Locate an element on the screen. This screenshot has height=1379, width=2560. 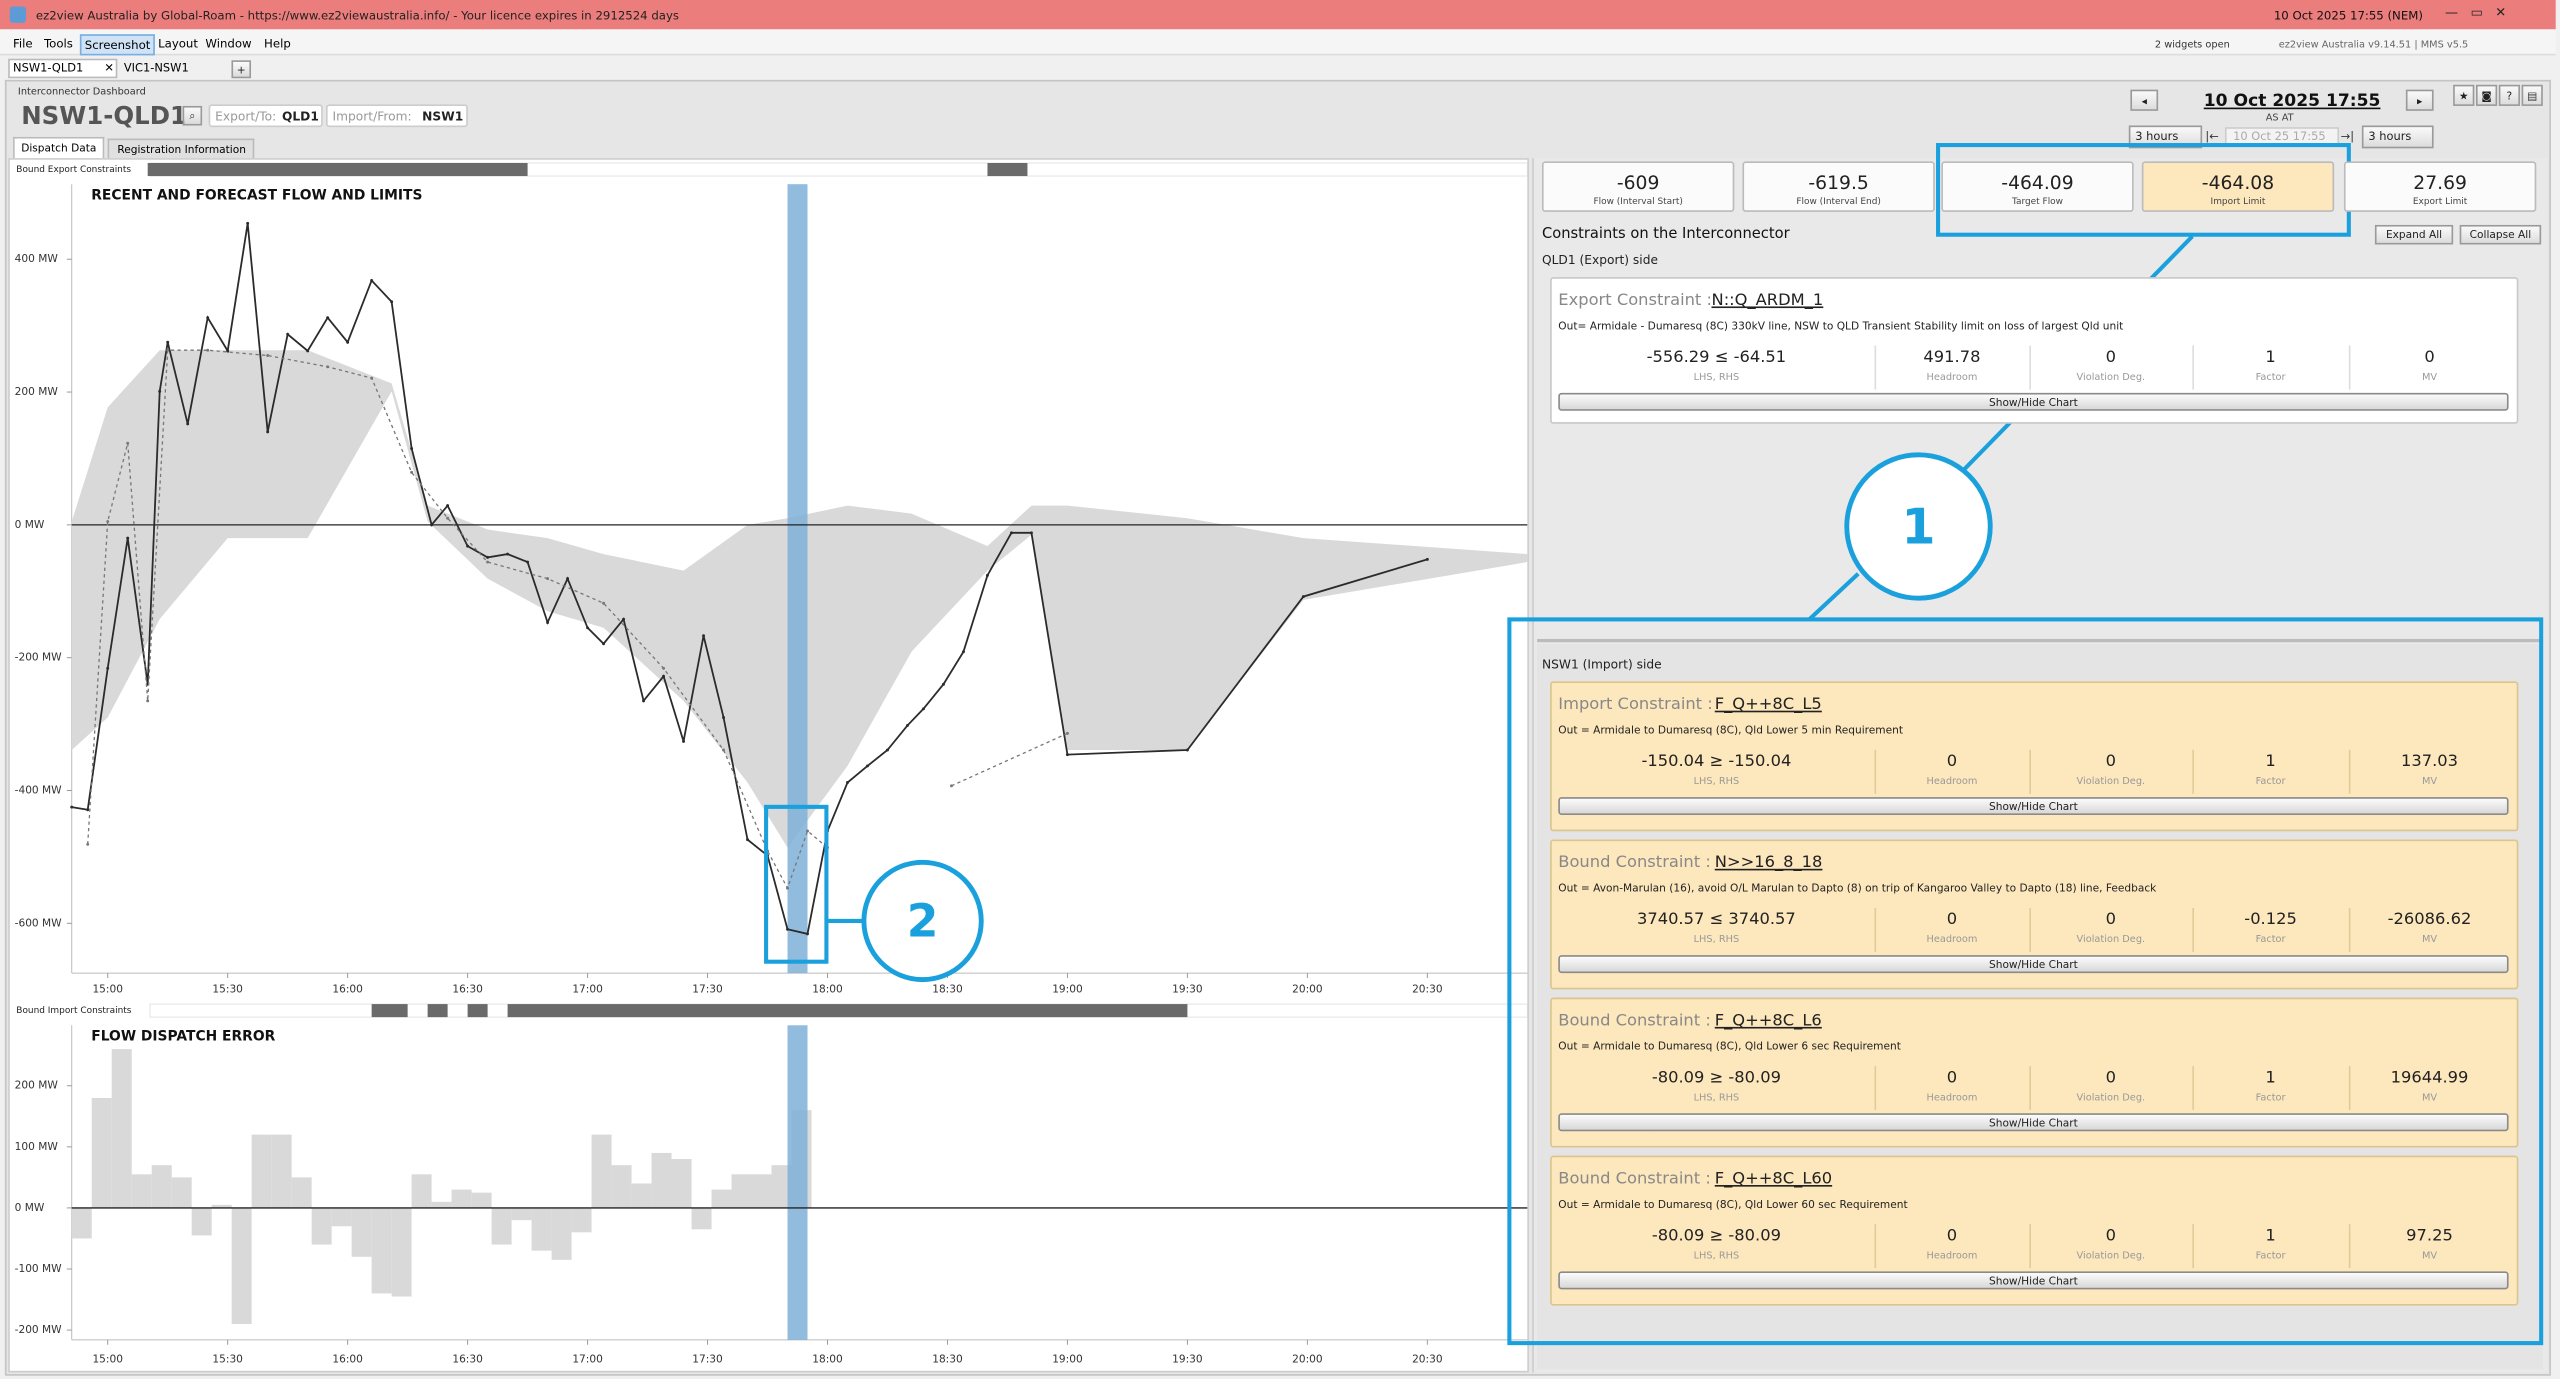
title-bar is located at coordinates (1278, 15).